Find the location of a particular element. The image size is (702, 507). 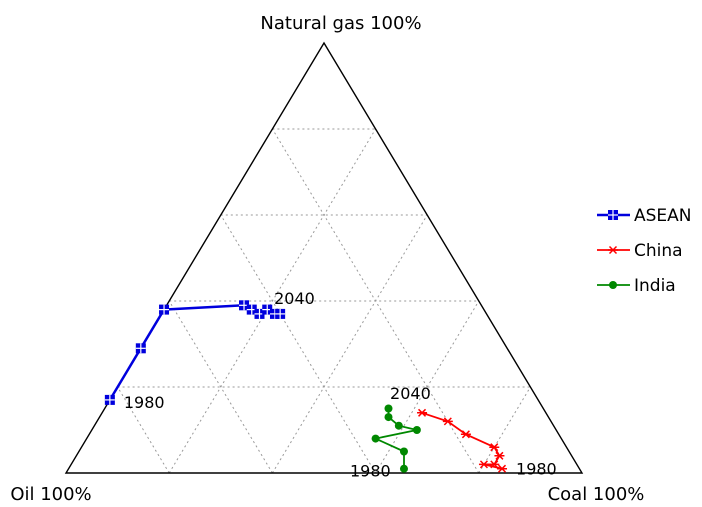

corner-label-oil: Oil 100% is located at coordinates (50, 494).